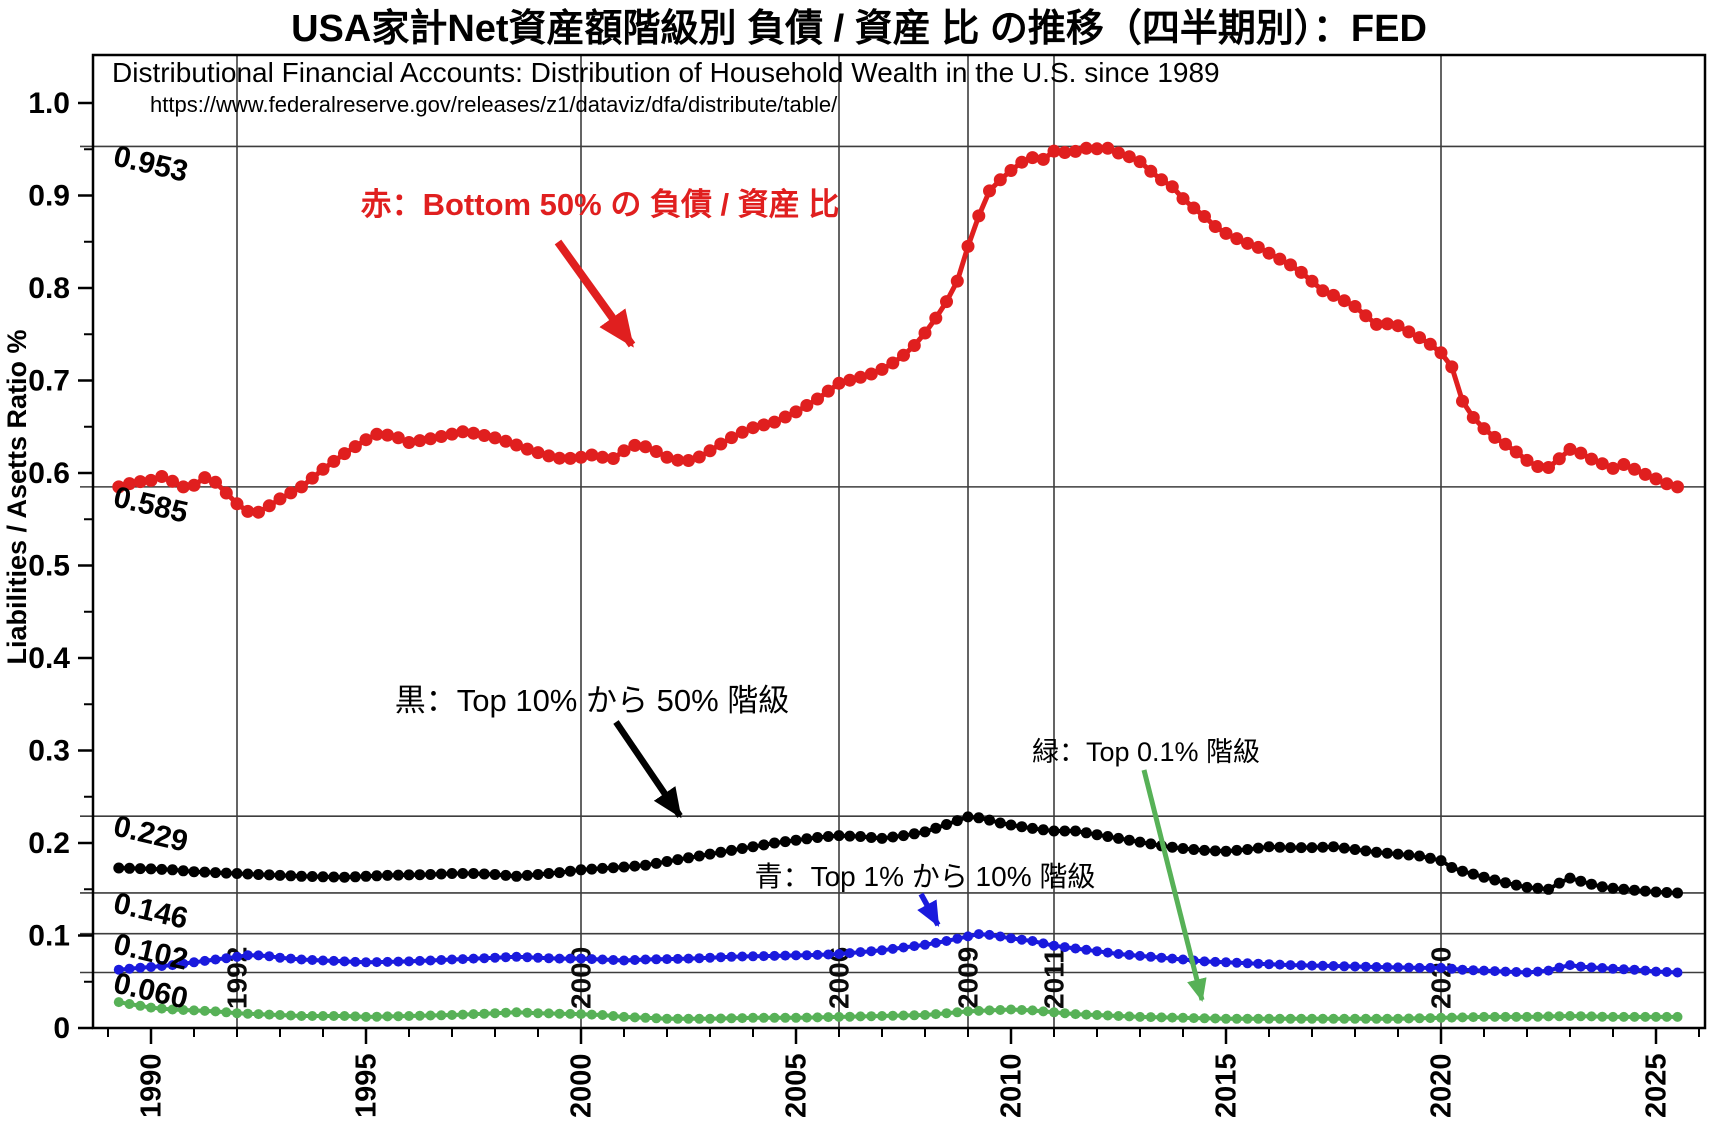 This screenshot has height=1122, width=1718. Describe the element at coordinates (592, 700) in the screenshot. I see `black-legend-label: 黒：Top 10% から 50% 階級` at that location.